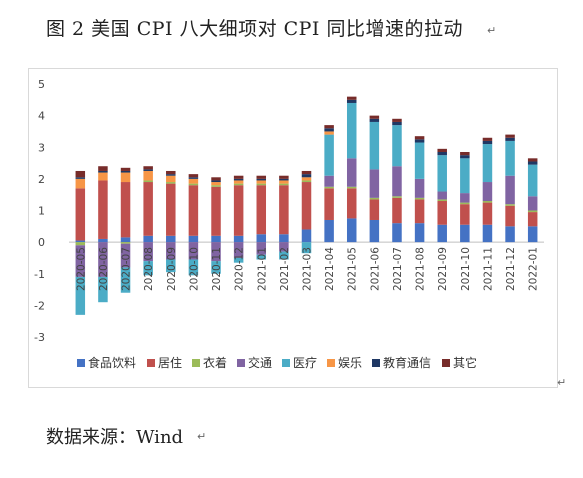 This screenshot has width=583, height=478. What do you see at coordinates (39, 337) in the screenshot?
I see `y-tick-label: -3` at bounding box center [39, 337].